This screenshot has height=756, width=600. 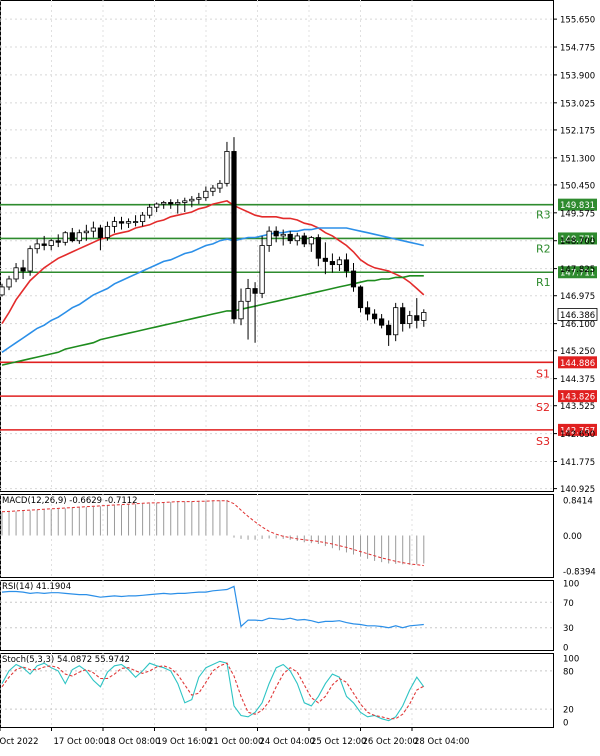 What do you see at coordinates (577, 398) in the screenshot?
I see `level-price-label-s2: 143.826` at bounding box center [577, 398].